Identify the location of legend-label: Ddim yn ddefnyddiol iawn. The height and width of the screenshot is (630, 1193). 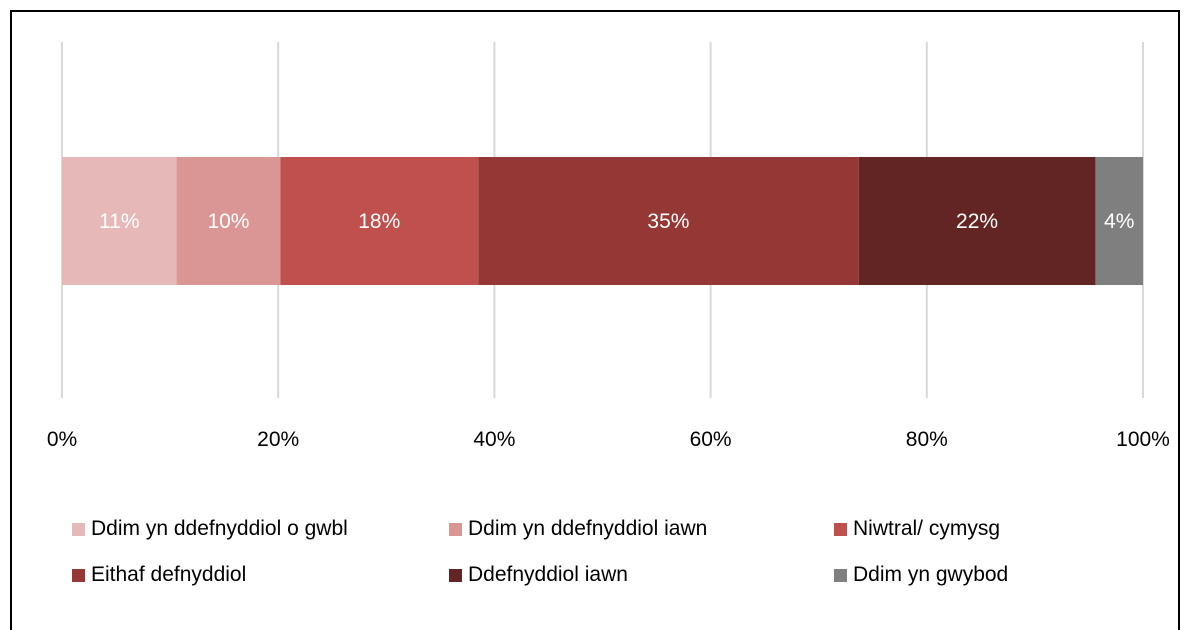
(588, 528).